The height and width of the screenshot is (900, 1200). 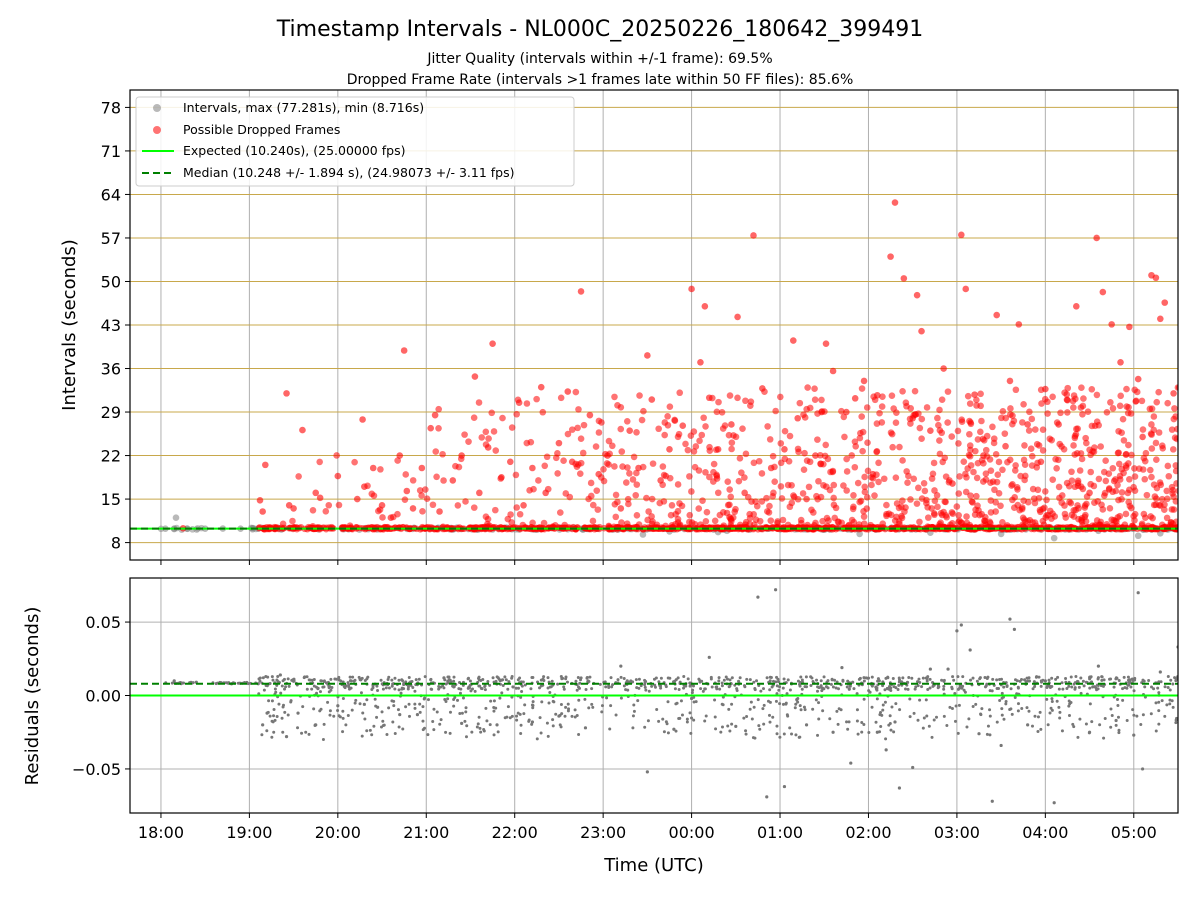 I want to click on legend-box, so click(x=355, y=141).